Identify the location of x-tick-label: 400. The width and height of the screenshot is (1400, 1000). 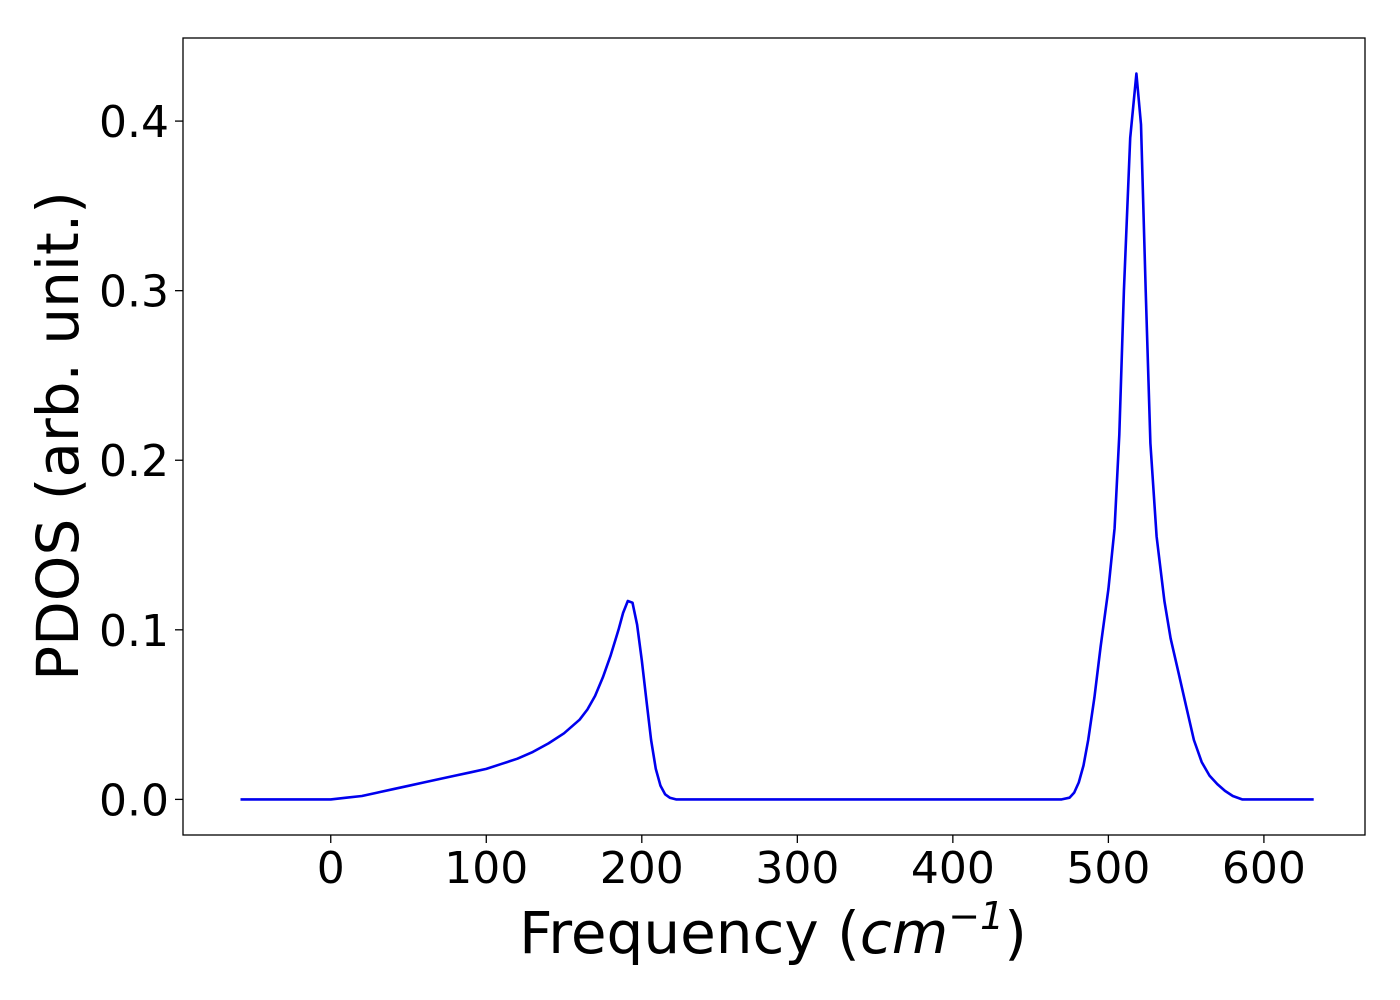
(953, 868).